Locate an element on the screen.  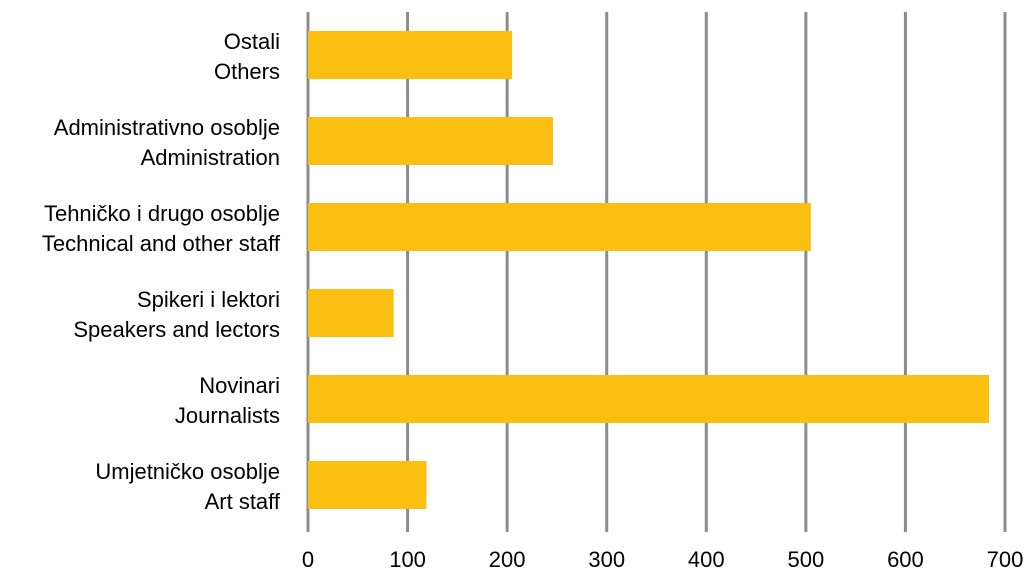
category-label-3-line1: Tehničko i drugo osoblje is located at coordinates (162, 213).